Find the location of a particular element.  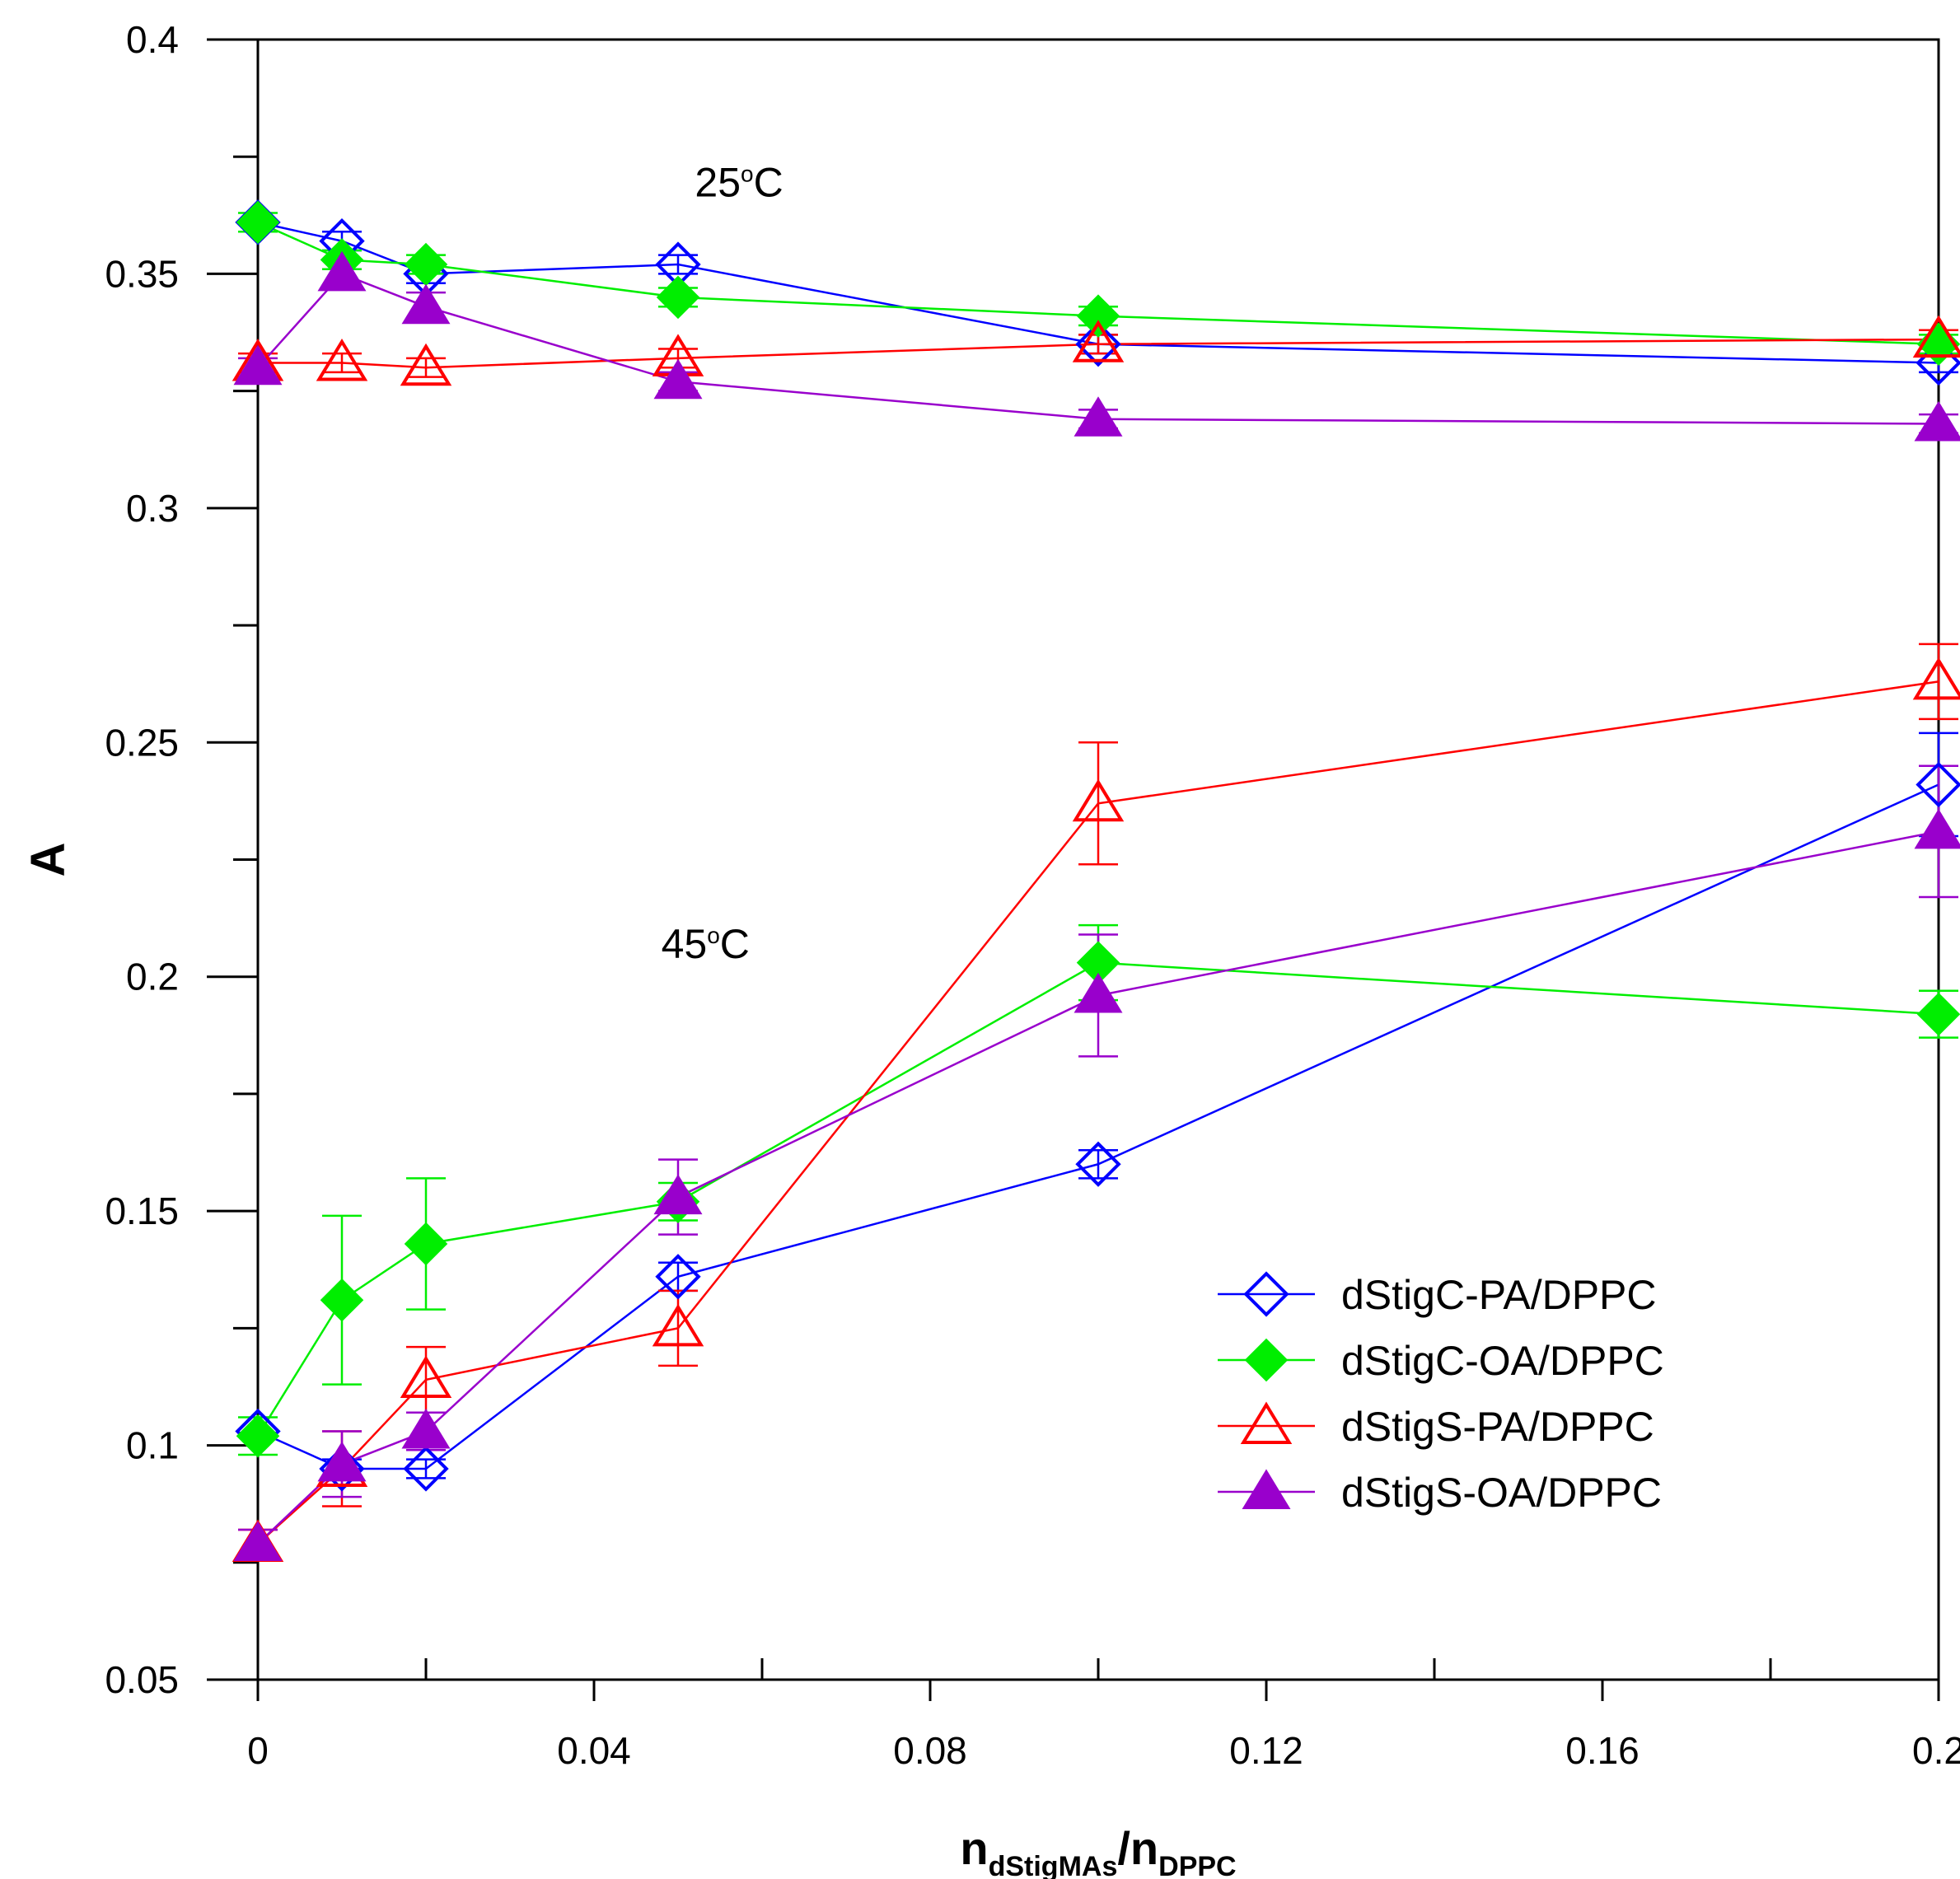

x-tick-label: 0.08 is located at coordinates (930, 1751).